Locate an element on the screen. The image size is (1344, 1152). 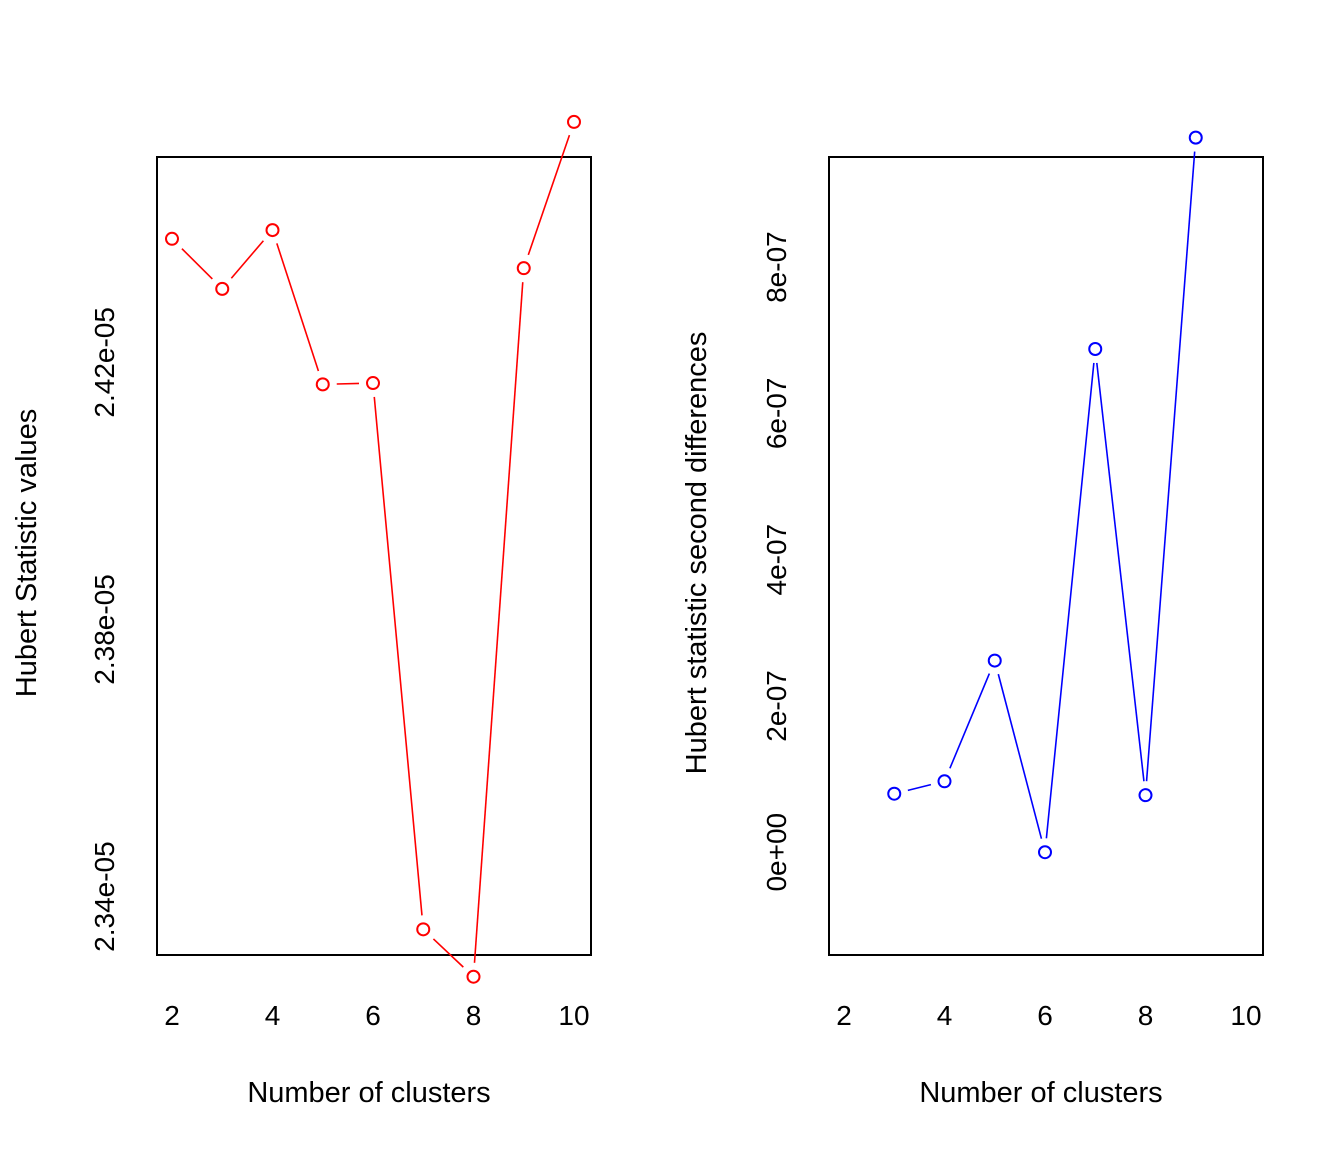
right-y-tick-label: 4e-07 is located at coordinates (776, 560).